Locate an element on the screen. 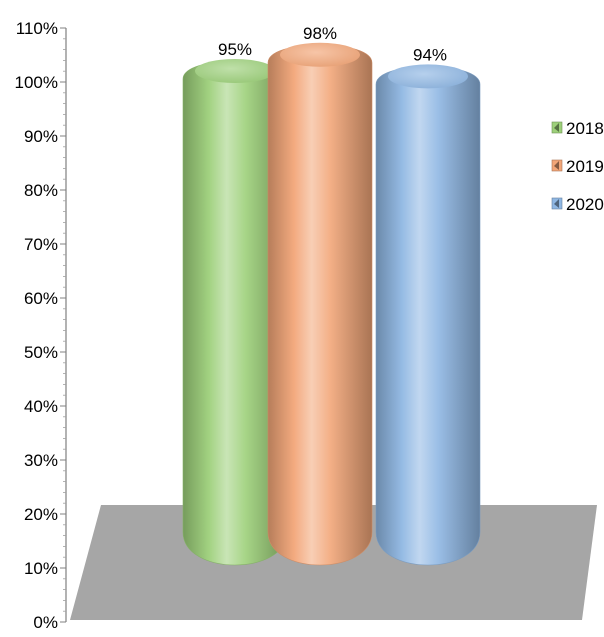 Image resolution: width=604 pixels, height=637 pixels. y-tick-label: 10% is located at coordinates (41, 568).